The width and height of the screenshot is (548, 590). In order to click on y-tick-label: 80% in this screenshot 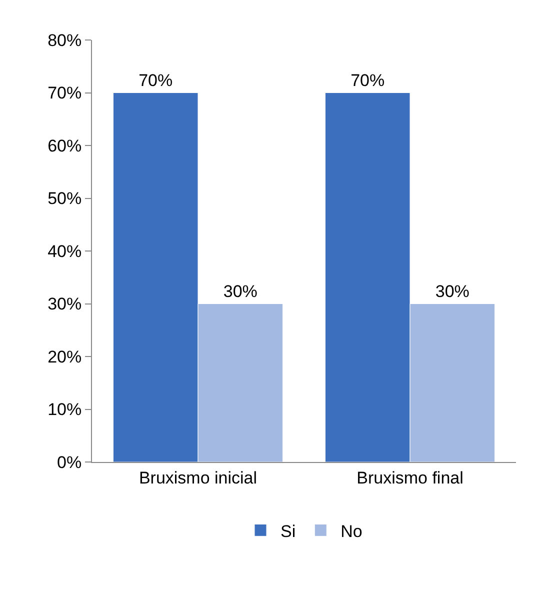, I will do `click(65, 40)`.